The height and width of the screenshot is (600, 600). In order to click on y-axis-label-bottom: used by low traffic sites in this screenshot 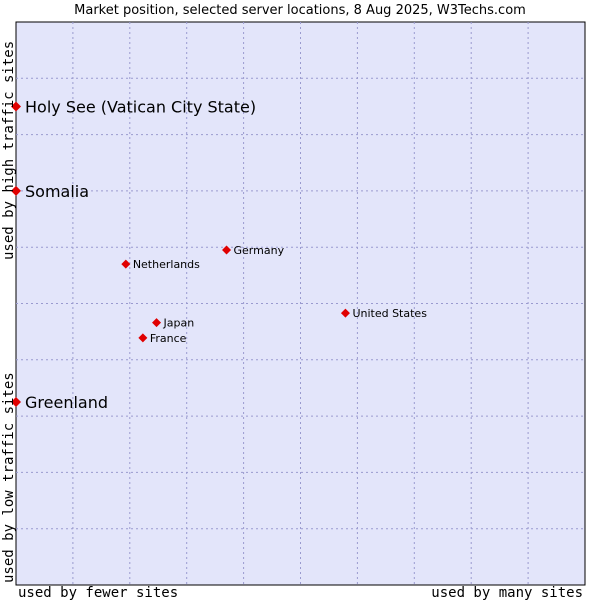, I will do `click(9, 477)`.